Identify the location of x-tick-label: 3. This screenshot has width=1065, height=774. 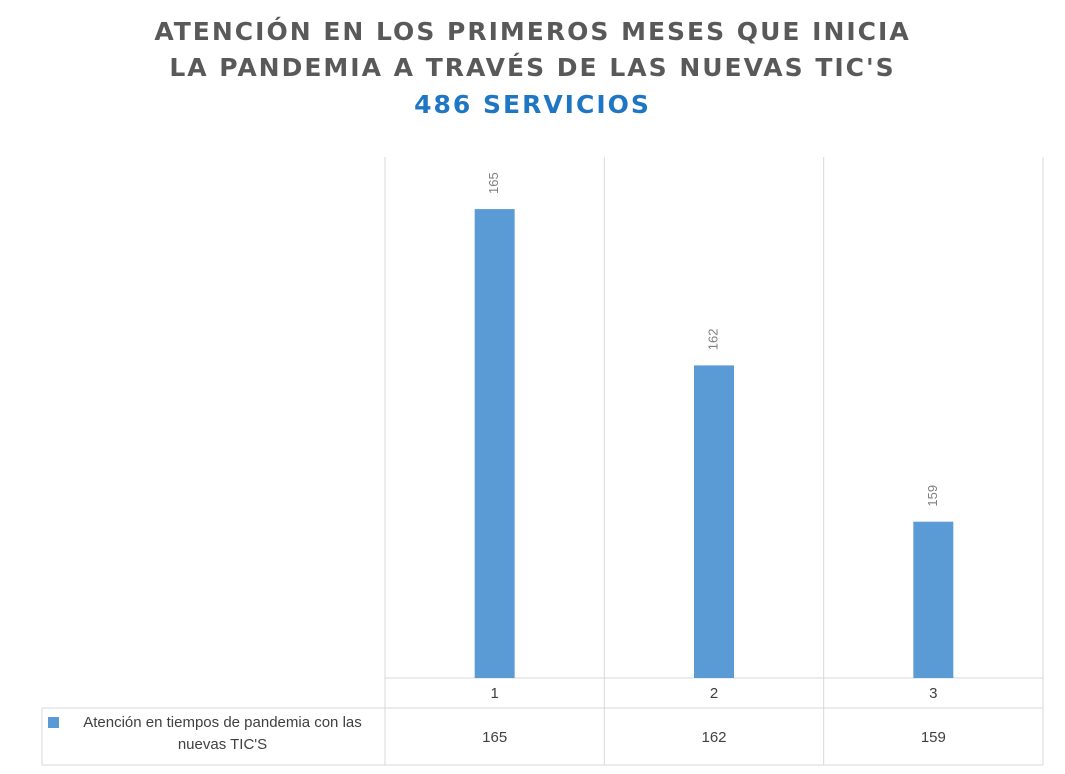
(933, 693).